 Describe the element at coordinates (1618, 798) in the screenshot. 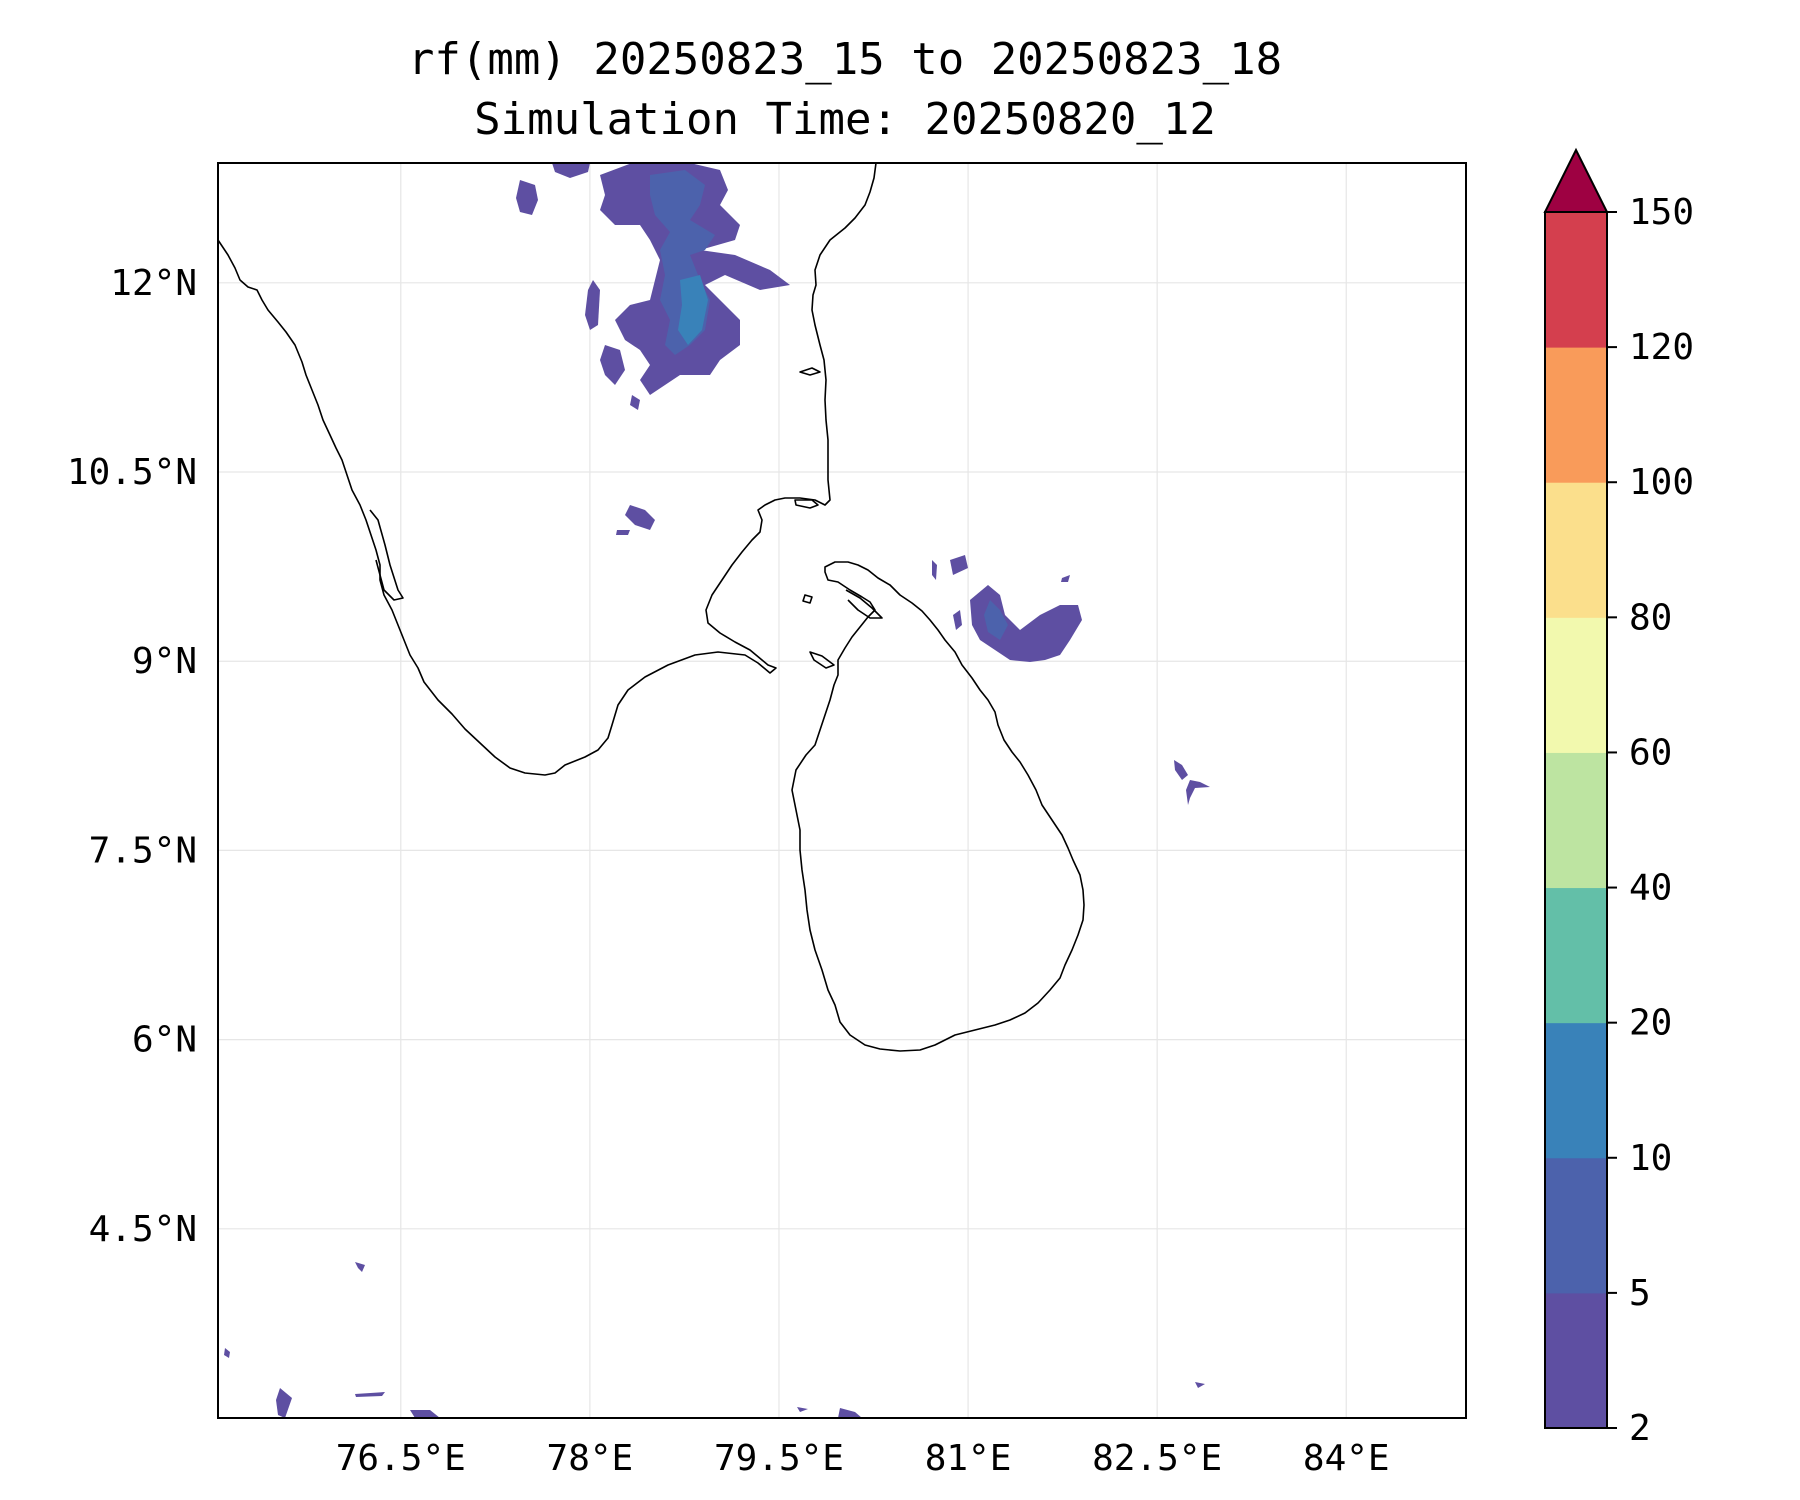

I see `colorbar: 2 5 10 20 40 60 80 100 120 150` at that location.